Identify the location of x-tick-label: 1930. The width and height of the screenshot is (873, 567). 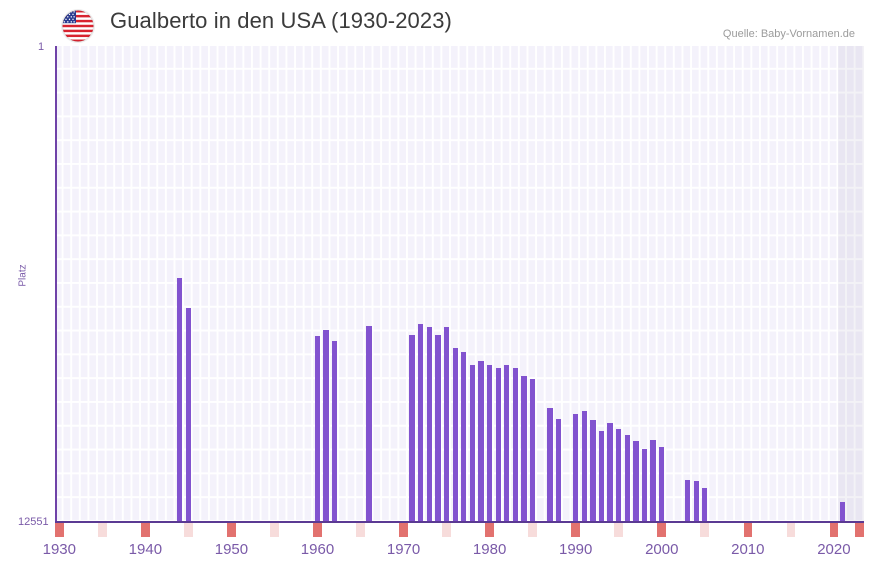
(59, 549).